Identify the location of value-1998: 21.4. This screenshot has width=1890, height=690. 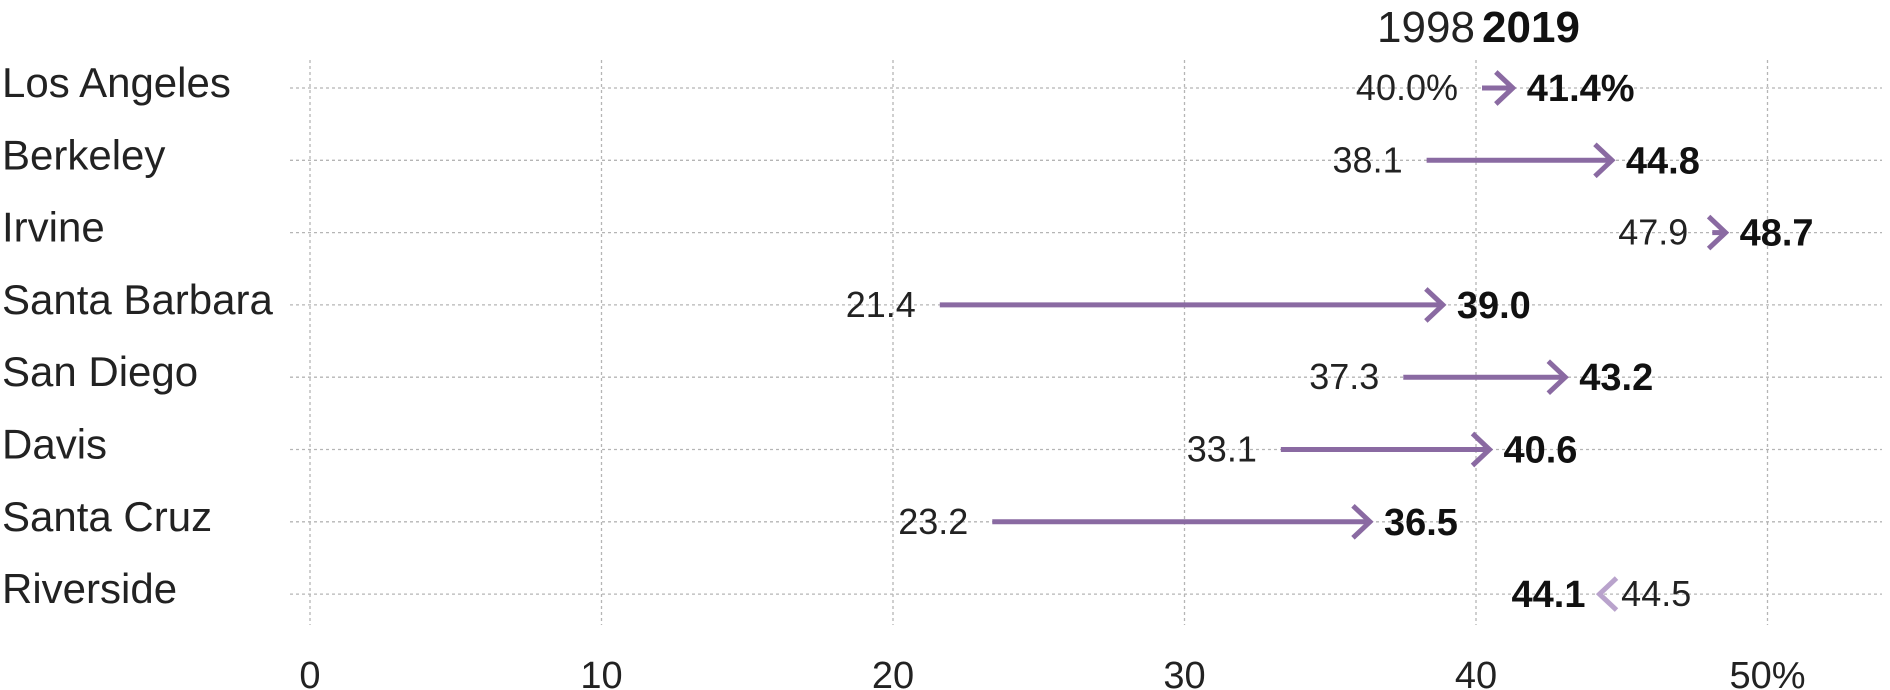
(881, 304).